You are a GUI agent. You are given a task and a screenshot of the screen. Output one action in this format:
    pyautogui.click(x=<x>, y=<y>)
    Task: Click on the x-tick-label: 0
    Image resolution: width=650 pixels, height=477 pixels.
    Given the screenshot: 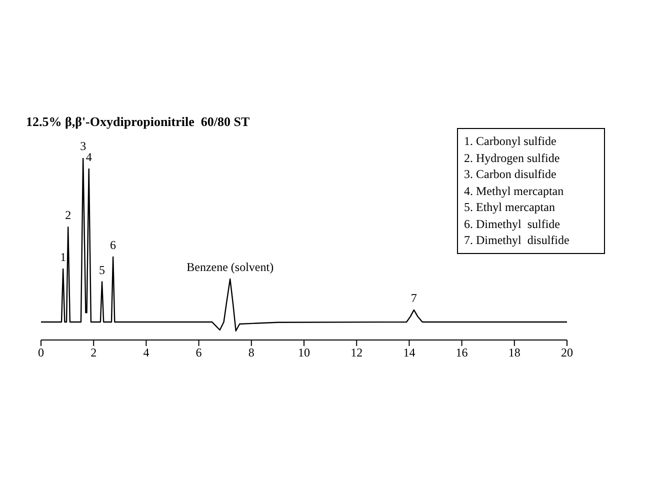 What is the action you would take?
    pyautogui.click(x=41, y=353)
    